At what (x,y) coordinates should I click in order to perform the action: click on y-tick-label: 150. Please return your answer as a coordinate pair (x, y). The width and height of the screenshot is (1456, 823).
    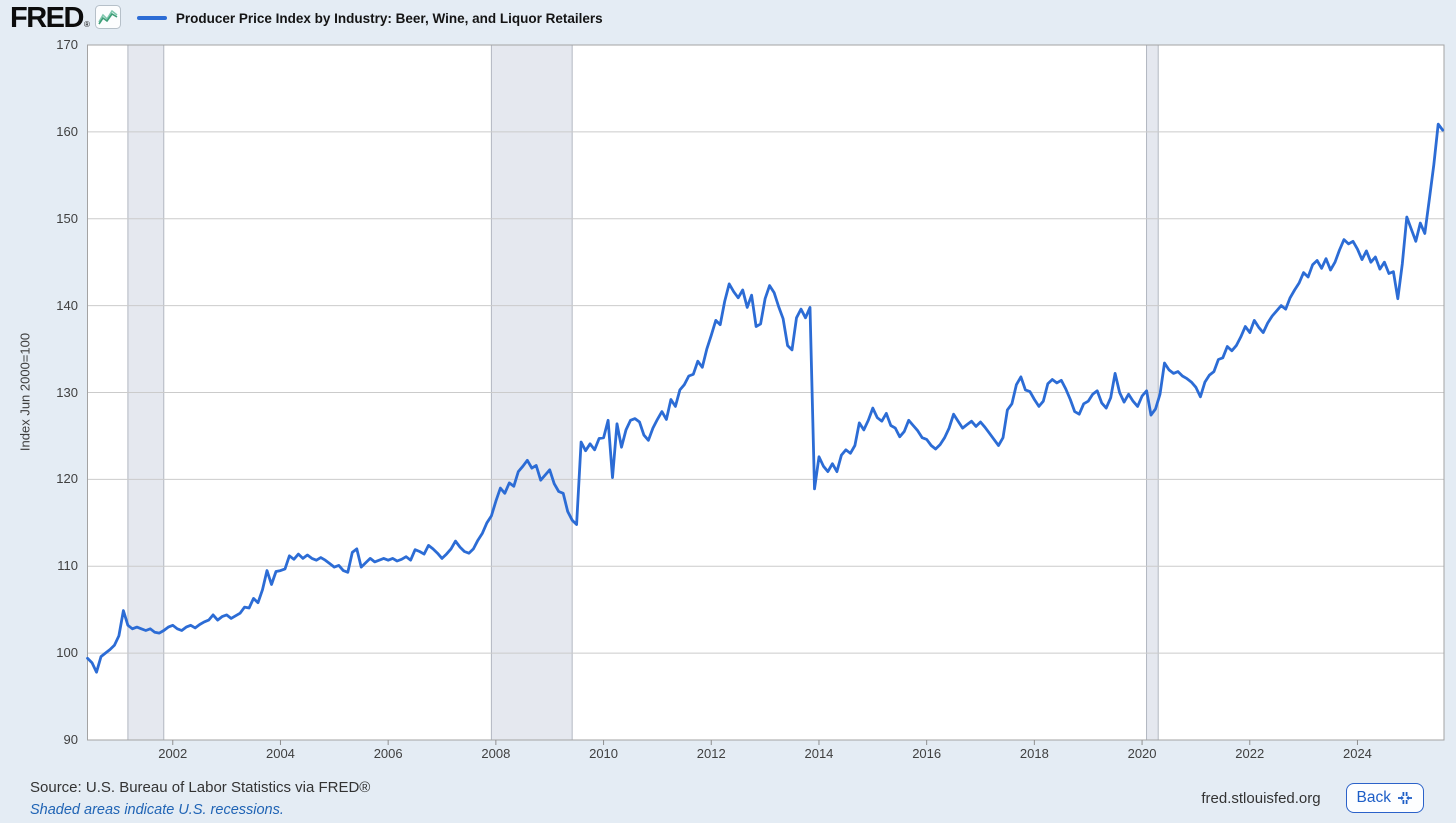
    Looking at the image, I should click on (67, 218).